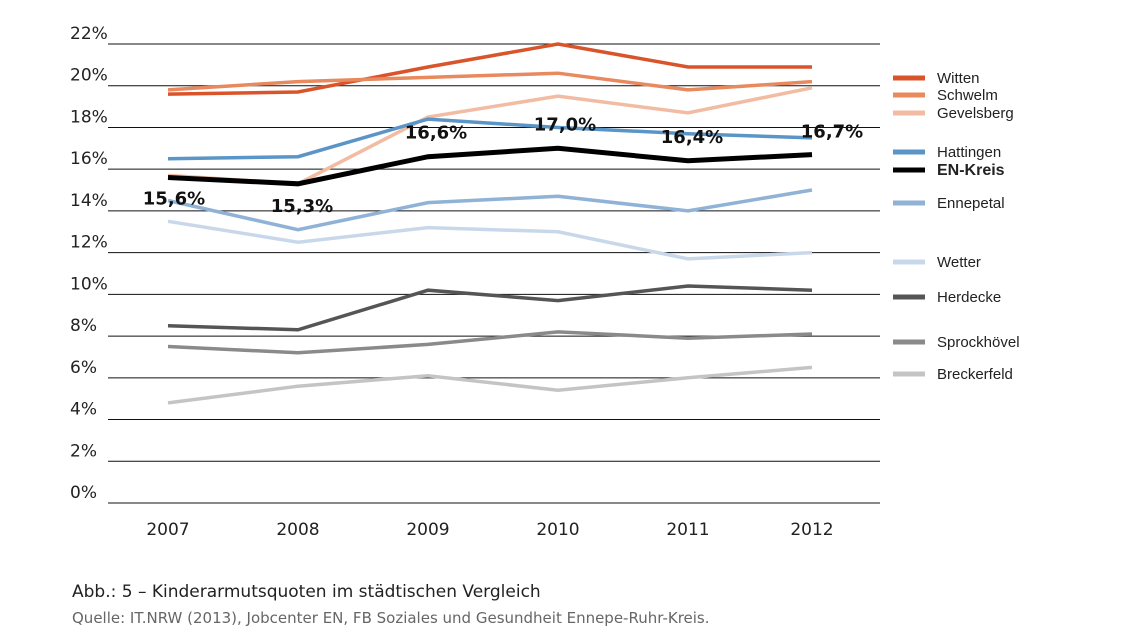  Describe the element at coordinates (83, 451) in the screenshot. I see `y-tick-label: 2%` at that location.